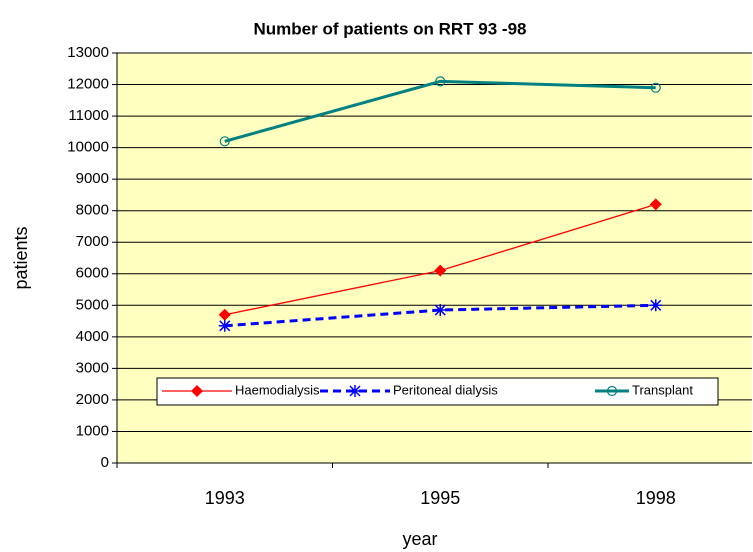  Describe the element at coordinates (440, 498) in the screenshot. I see `x-tick-label: 1995` at that location.